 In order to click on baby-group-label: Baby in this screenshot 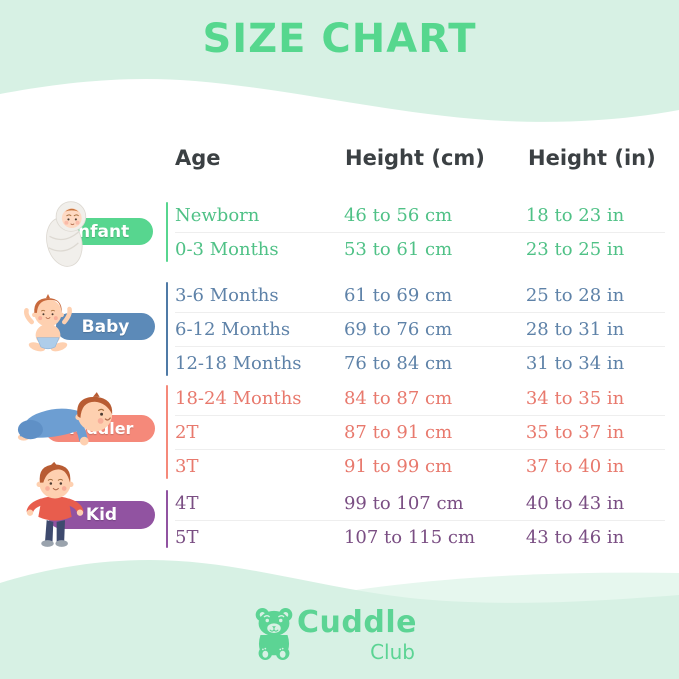, I will do `click(105, 326)`.